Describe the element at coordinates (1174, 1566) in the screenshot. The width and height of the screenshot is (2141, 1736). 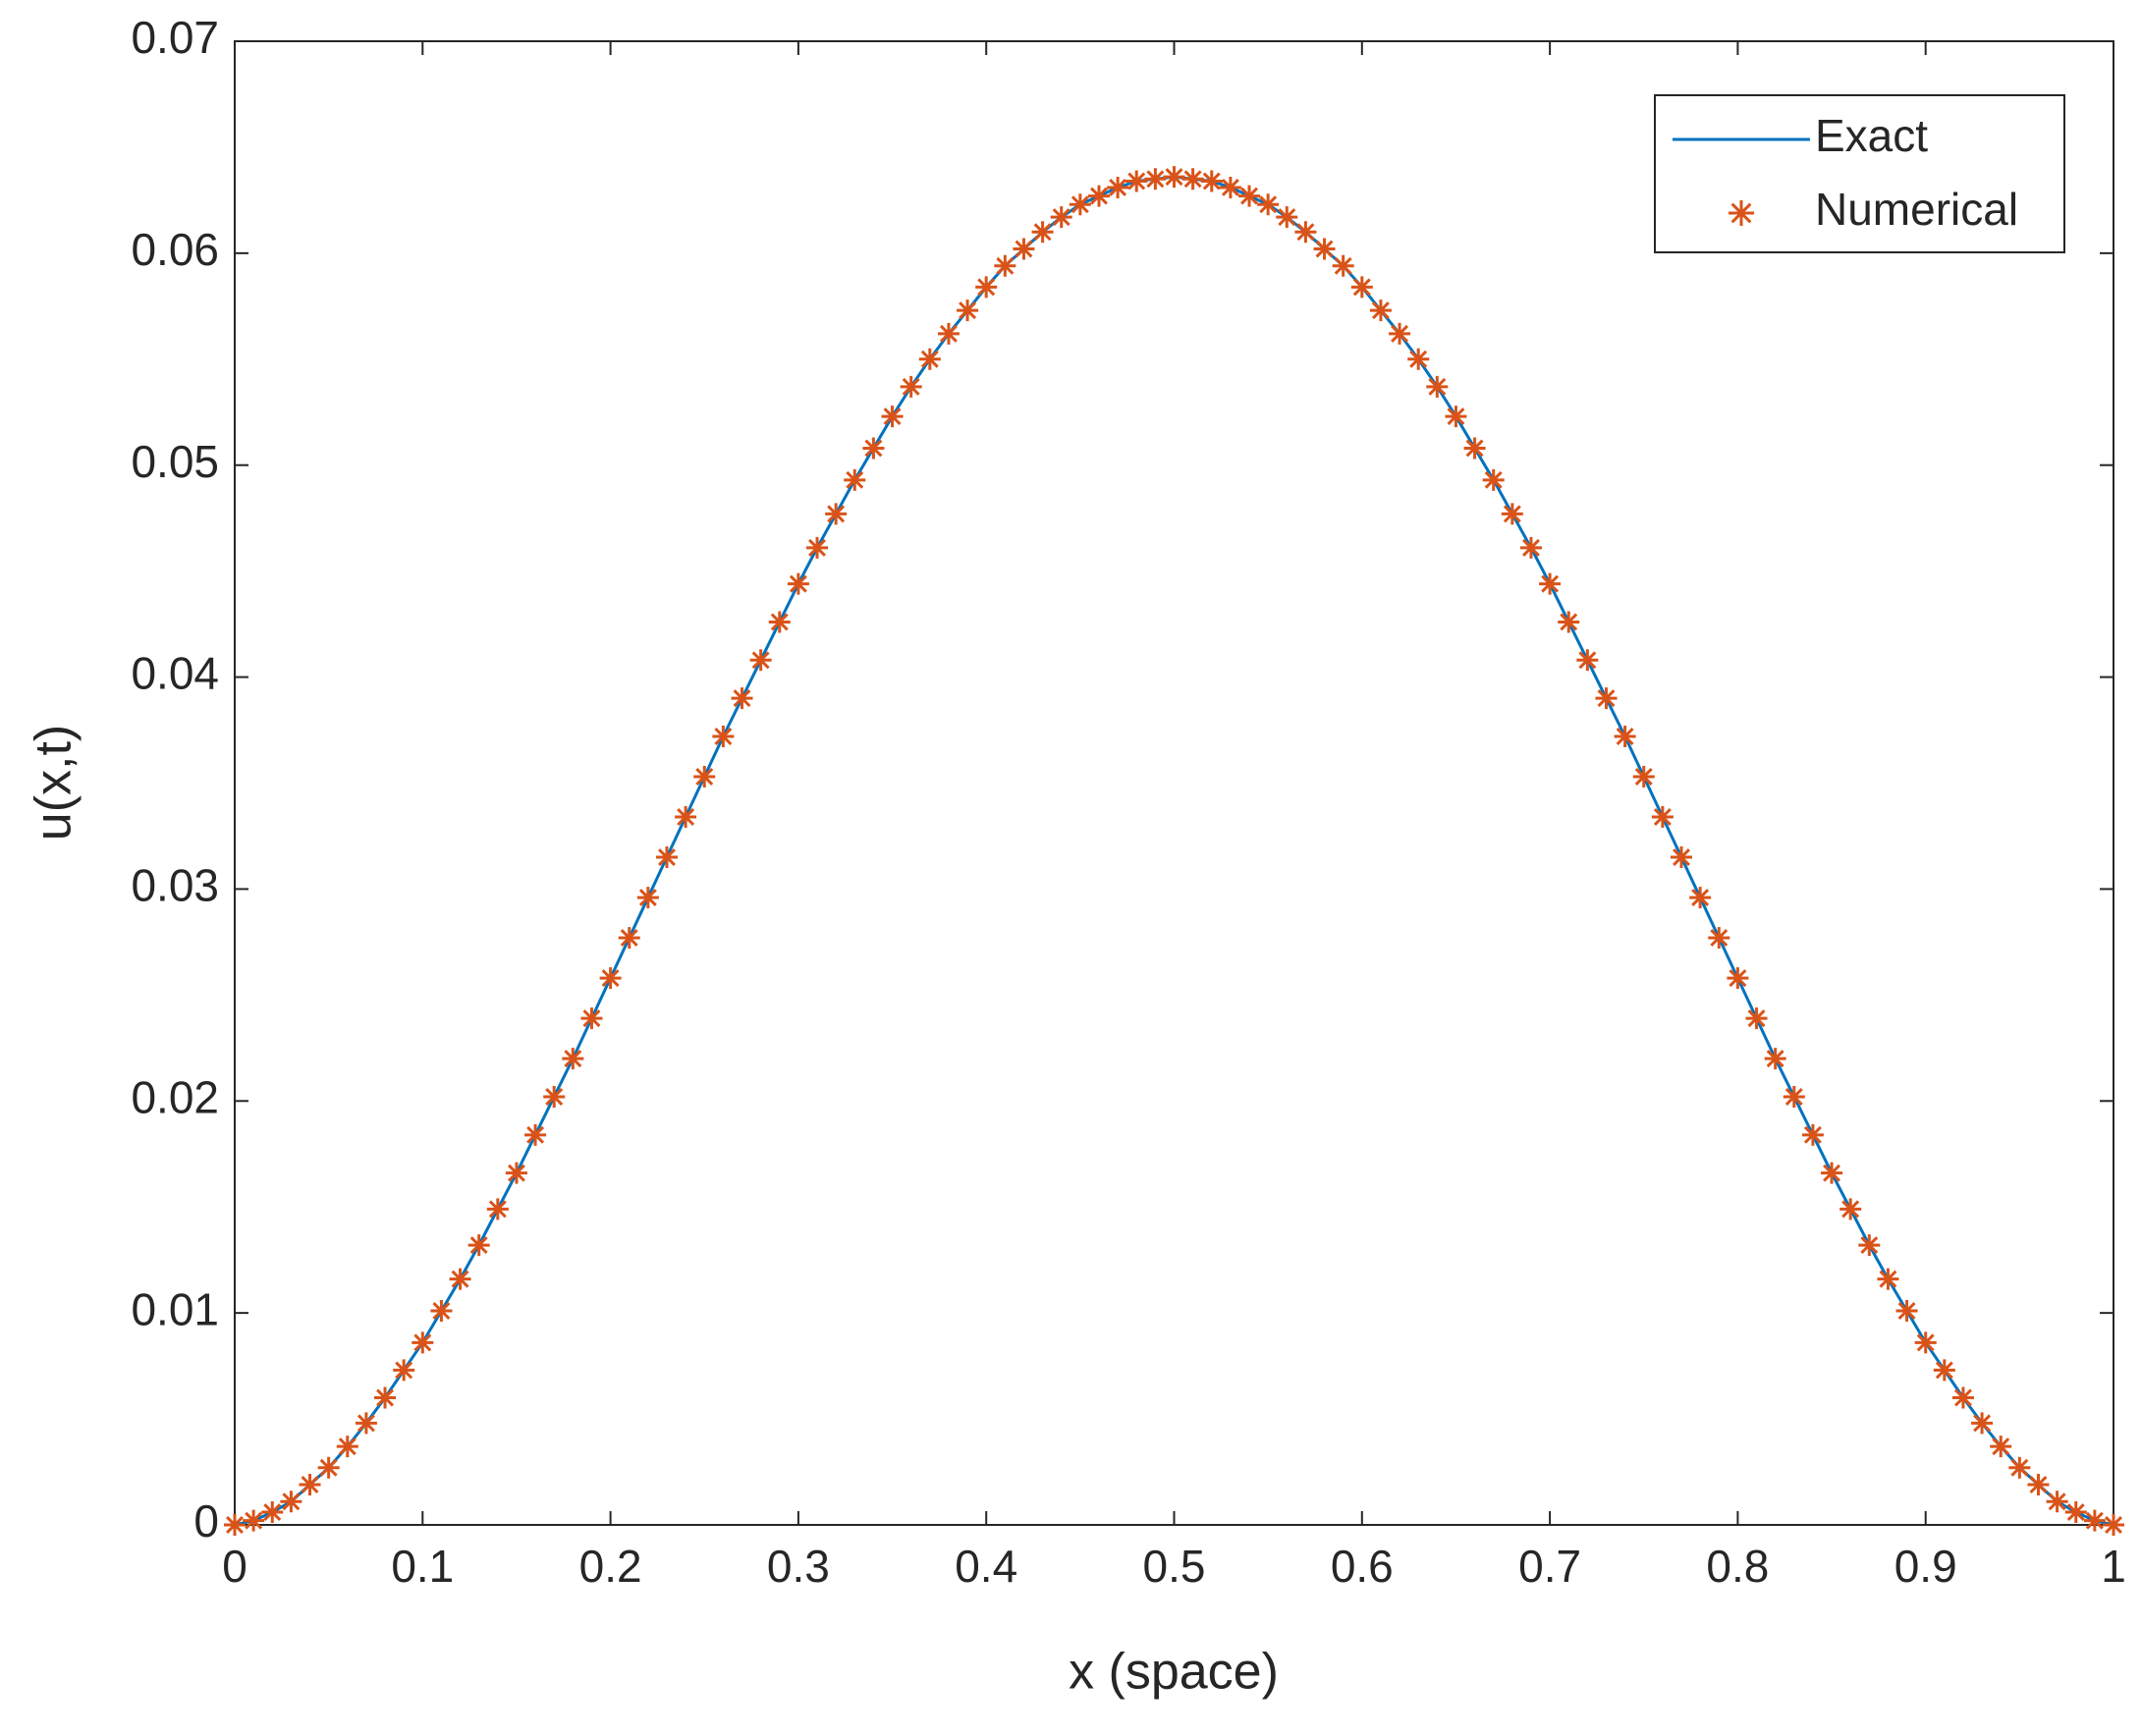
I see `x-tick-label: 0.5` at that location.